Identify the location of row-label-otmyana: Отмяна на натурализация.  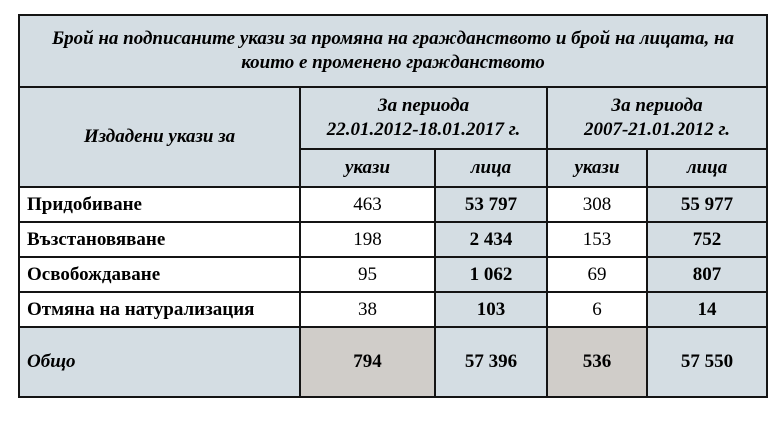
(159, 309).